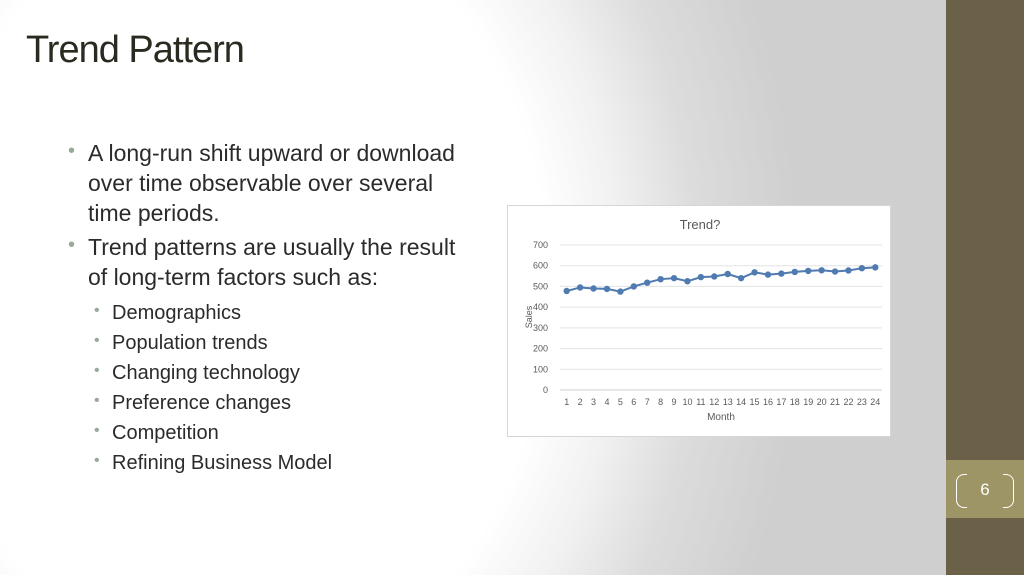 This screenshot has width=1024, height=575. I want to click on x-tick-label: 6, so click(633, 402).